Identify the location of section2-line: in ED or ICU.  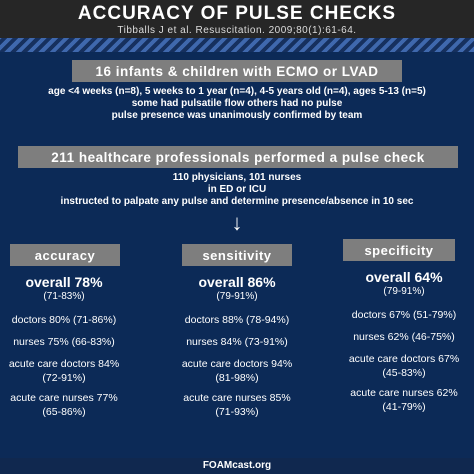
(237, 189).